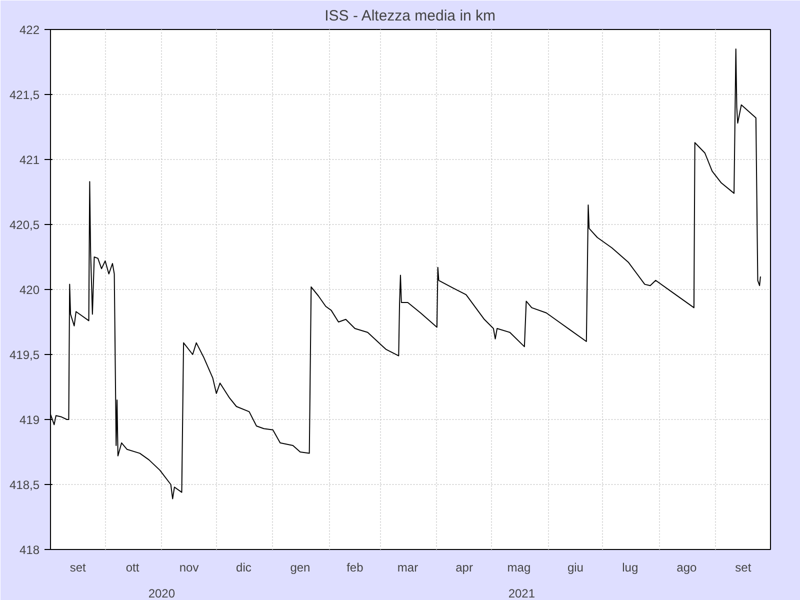  What do you see at coordinates (29, 550) in the screenshot?
I see `y-tick-label: 418` at bounding box center [29, 550].